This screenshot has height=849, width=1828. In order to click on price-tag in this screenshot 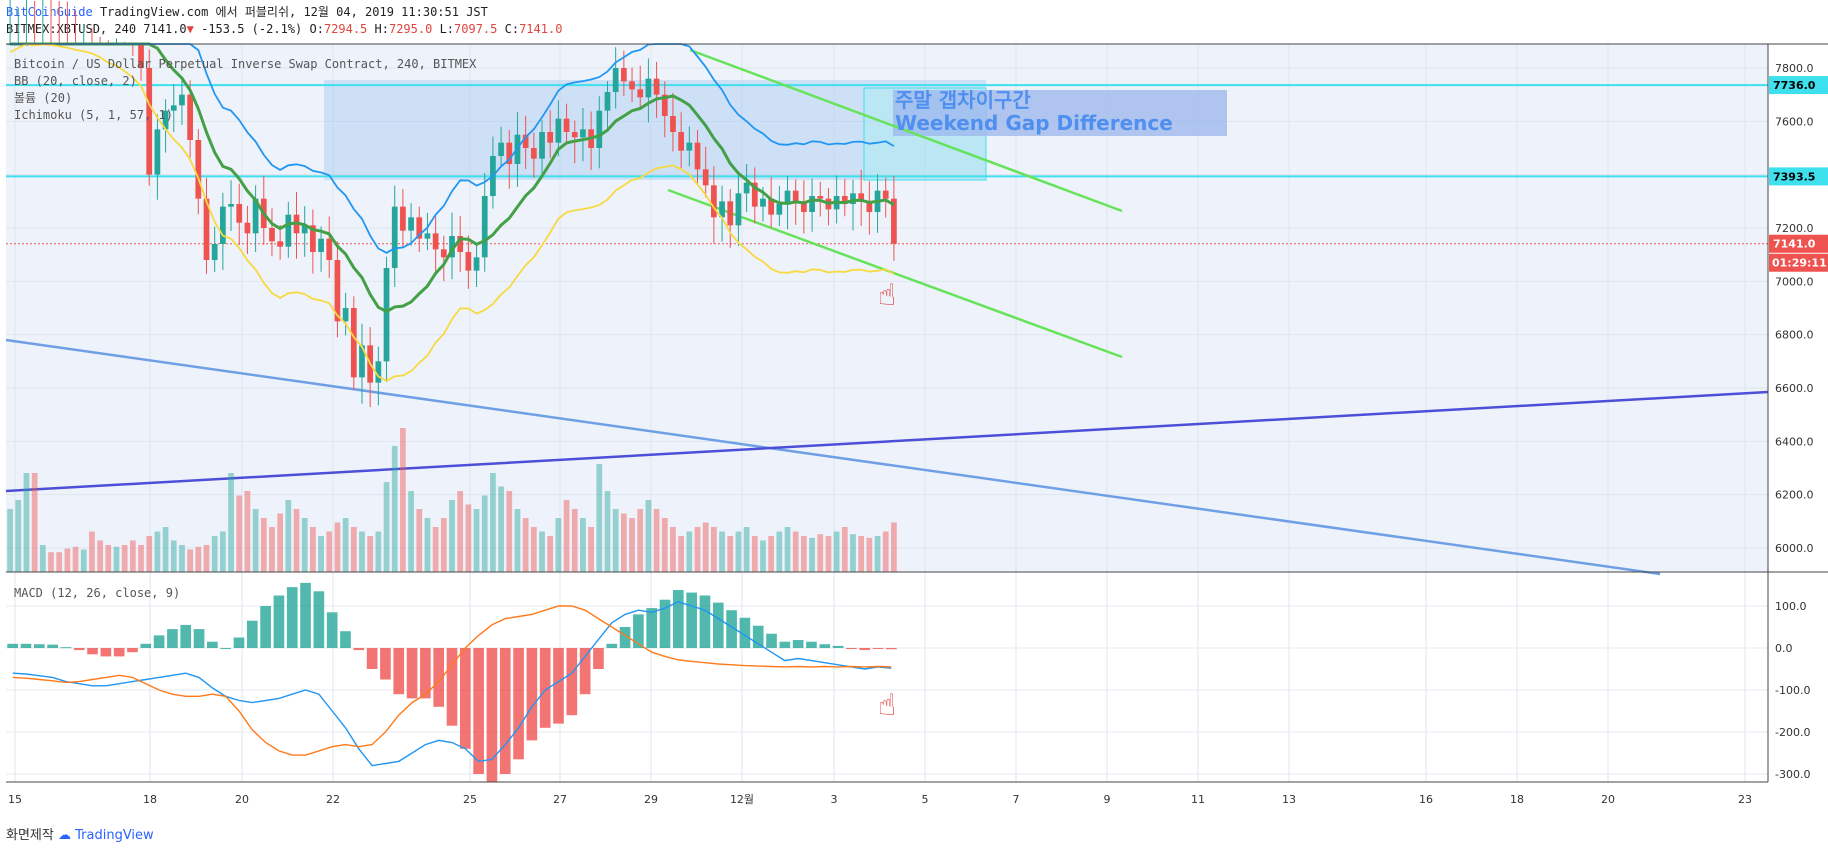, I will do `click(1798, 85)`.